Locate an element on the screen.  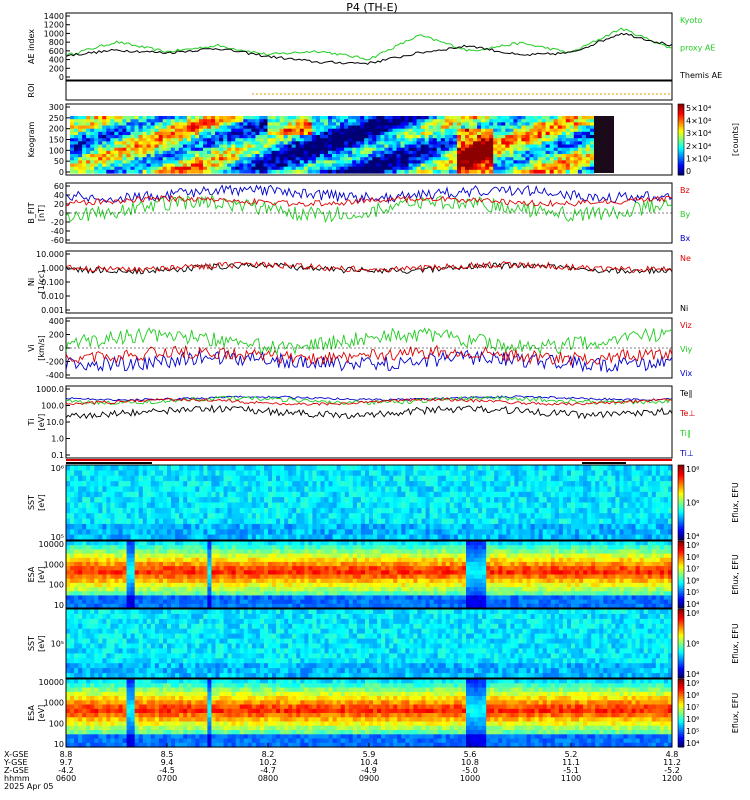
panel-label: AE index is located at coordinates (31, 46).